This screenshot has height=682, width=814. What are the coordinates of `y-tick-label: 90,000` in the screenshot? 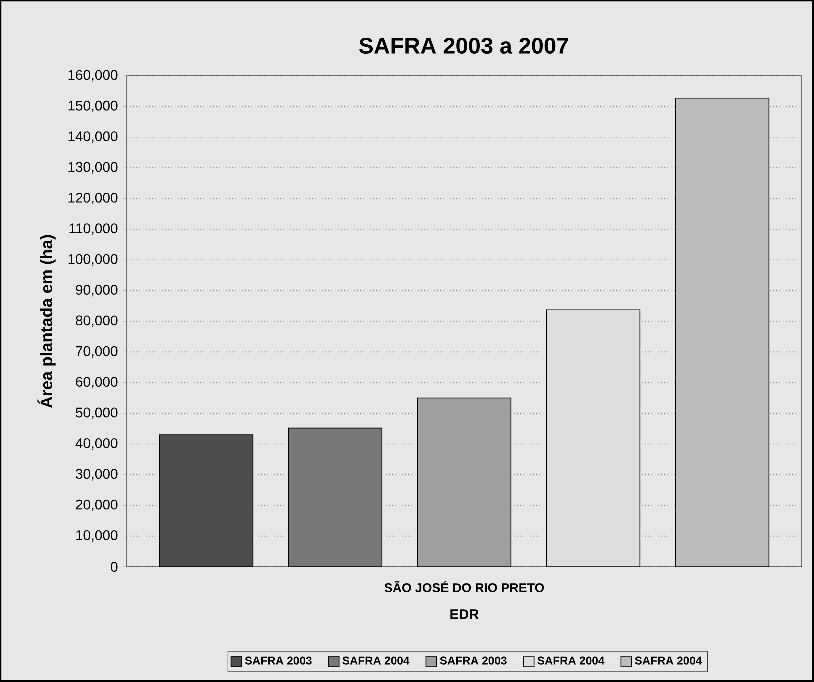 It's located at (97, 291).